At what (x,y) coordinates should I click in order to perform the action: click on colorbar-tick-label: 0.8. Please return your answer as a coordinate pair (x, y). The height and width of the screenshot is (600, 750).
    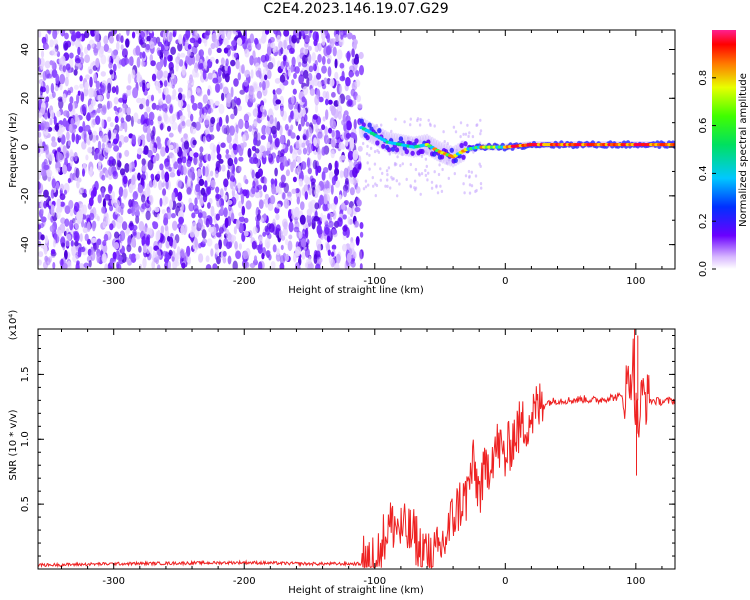
    Looking at the image, I should click on (703, 78).